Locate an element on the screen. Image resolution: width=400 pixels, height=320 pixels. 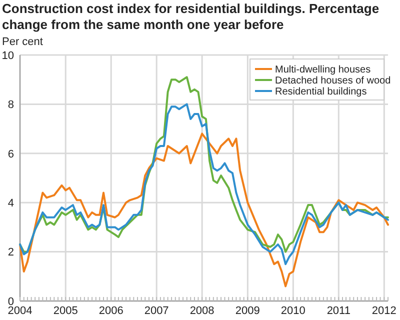
x-tick-label: 2007 is located at coordinates (156, 311).